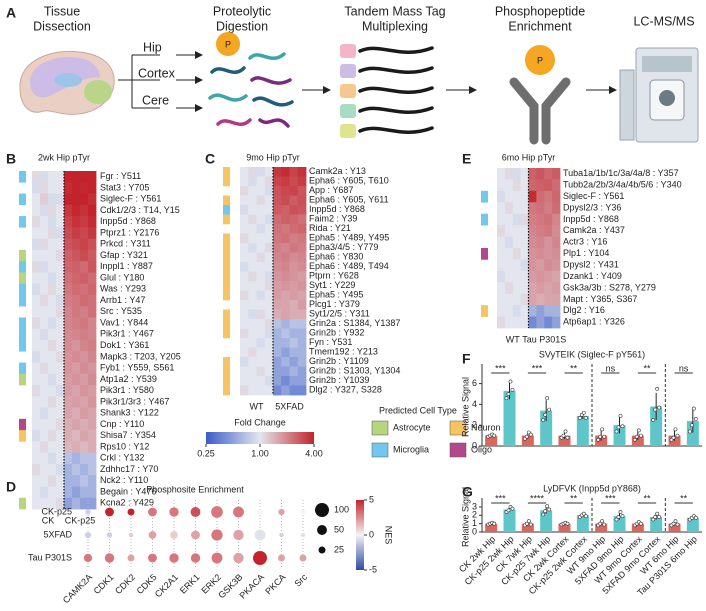 This screenshot has width=706, height=611. Describe the element at coordinates (275, 584) in the screenshot. I see `column-label: PKCA` at that location.